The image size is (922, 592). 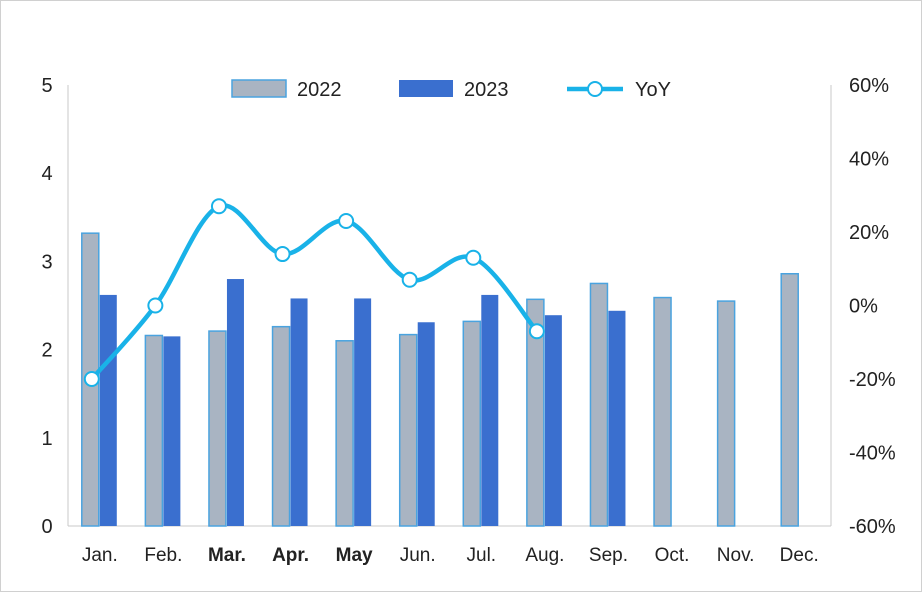 What do you see at coordinates (872, 380) in the screenshot?
I see `y-right-tick-label: -20%` at bounding box center [872, 380].